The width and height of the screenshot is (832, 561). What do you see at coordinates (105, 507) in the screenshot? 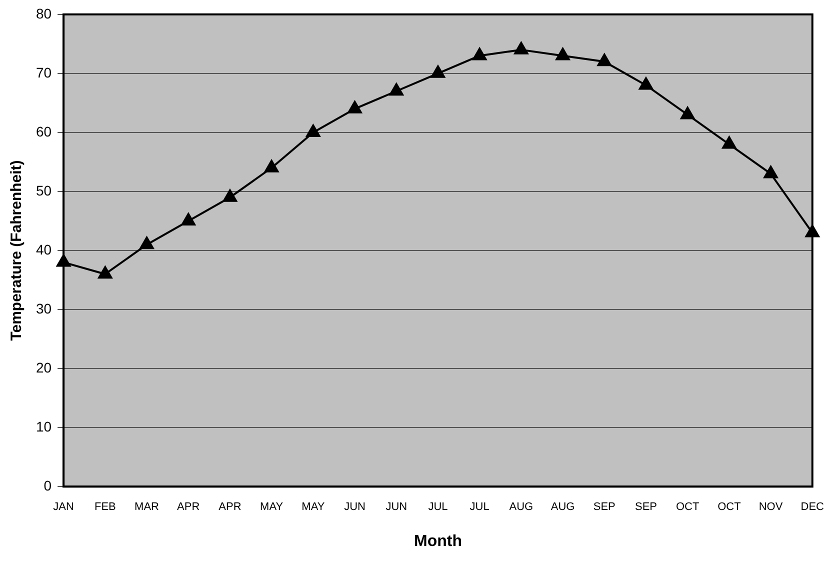
I see `x-tick-label: FEB` at bounding box center [105, 507].